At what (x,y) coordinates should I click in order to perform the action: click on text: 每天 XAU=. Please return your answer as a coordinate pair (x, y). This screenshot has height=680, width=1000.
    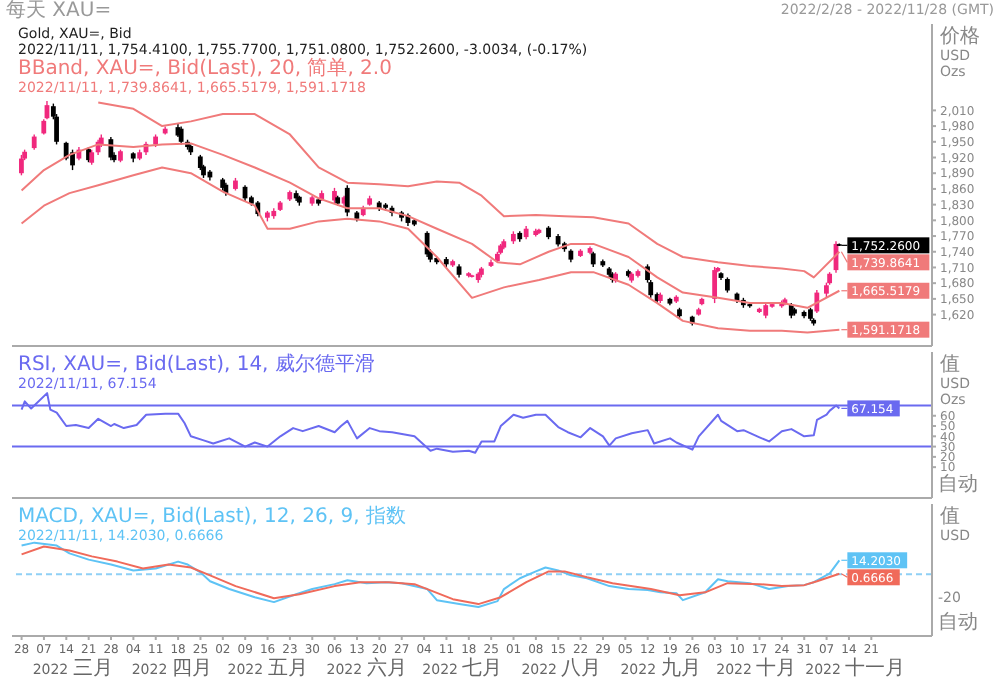
    Looking at the image, I should click on (59, 11).